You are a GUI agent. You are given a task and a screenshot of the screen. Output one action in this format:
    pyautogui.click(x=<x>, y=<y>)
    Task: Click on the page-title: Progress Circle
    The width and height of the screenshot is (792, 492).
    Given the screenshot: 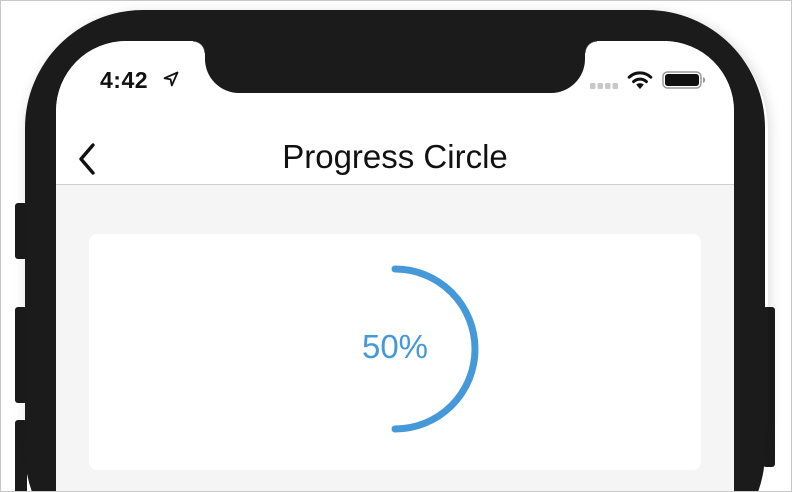 What is the action you would take?
    pyautogui.click(x=395, y=156)
    